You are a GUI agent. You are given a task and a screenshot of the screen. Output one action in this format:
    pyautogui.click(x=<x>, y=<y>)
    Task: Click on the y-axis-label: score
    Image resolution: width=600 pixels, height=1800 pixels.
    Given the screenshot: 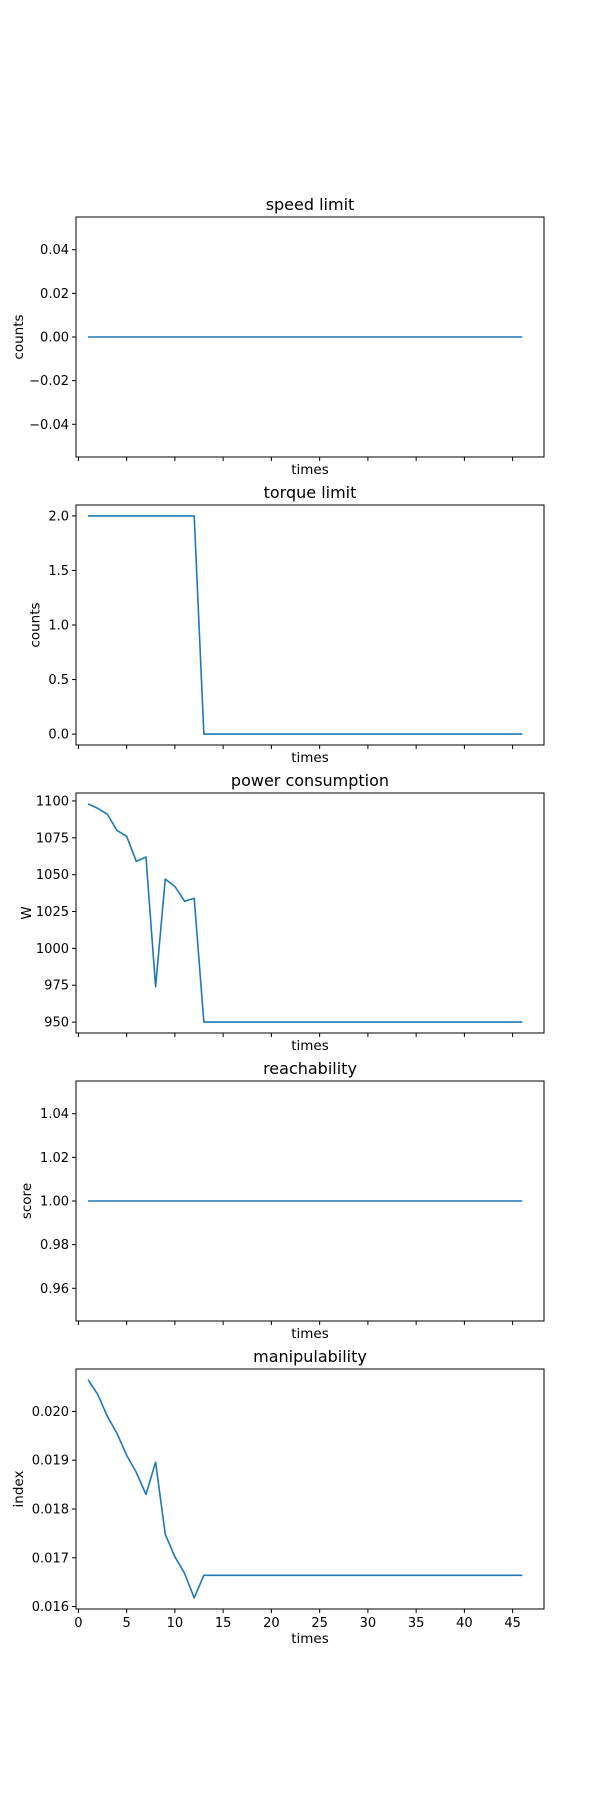 What is the action you would take?
    pyautogui.click(x=27, y=1201)
    